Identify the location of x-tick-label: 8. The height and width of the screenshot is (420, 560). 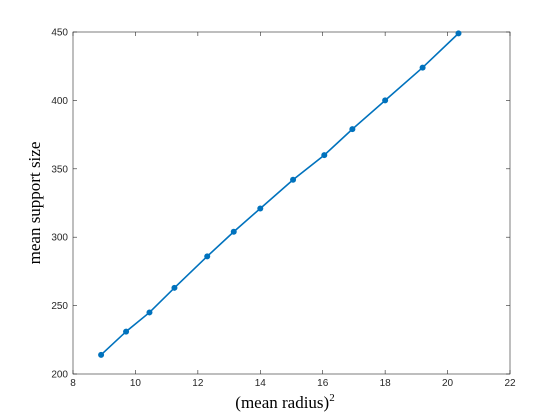
(73, 383).